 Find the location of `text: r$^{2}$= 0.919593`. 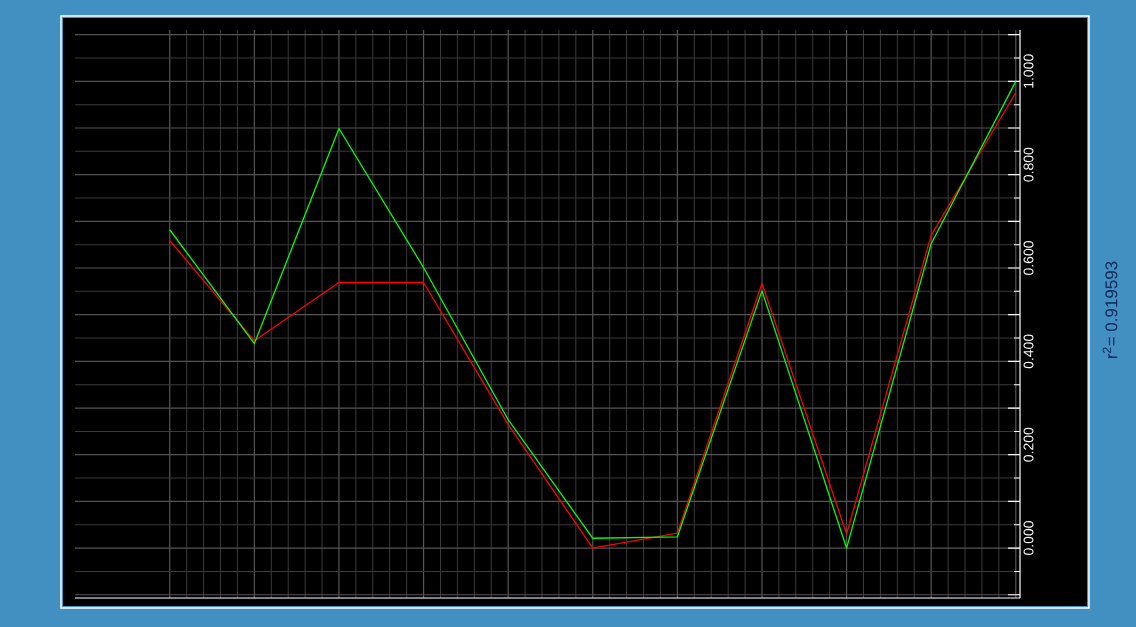

text: r$^{2}$= 0.919593 is located at coordinates (1110, 310).